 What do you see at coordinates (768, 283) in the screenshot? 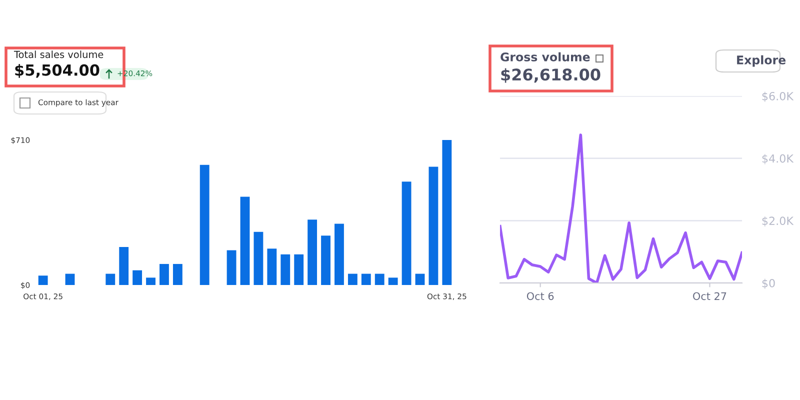
I see `y-tick-label: $0` at bounding box center [768, 283].